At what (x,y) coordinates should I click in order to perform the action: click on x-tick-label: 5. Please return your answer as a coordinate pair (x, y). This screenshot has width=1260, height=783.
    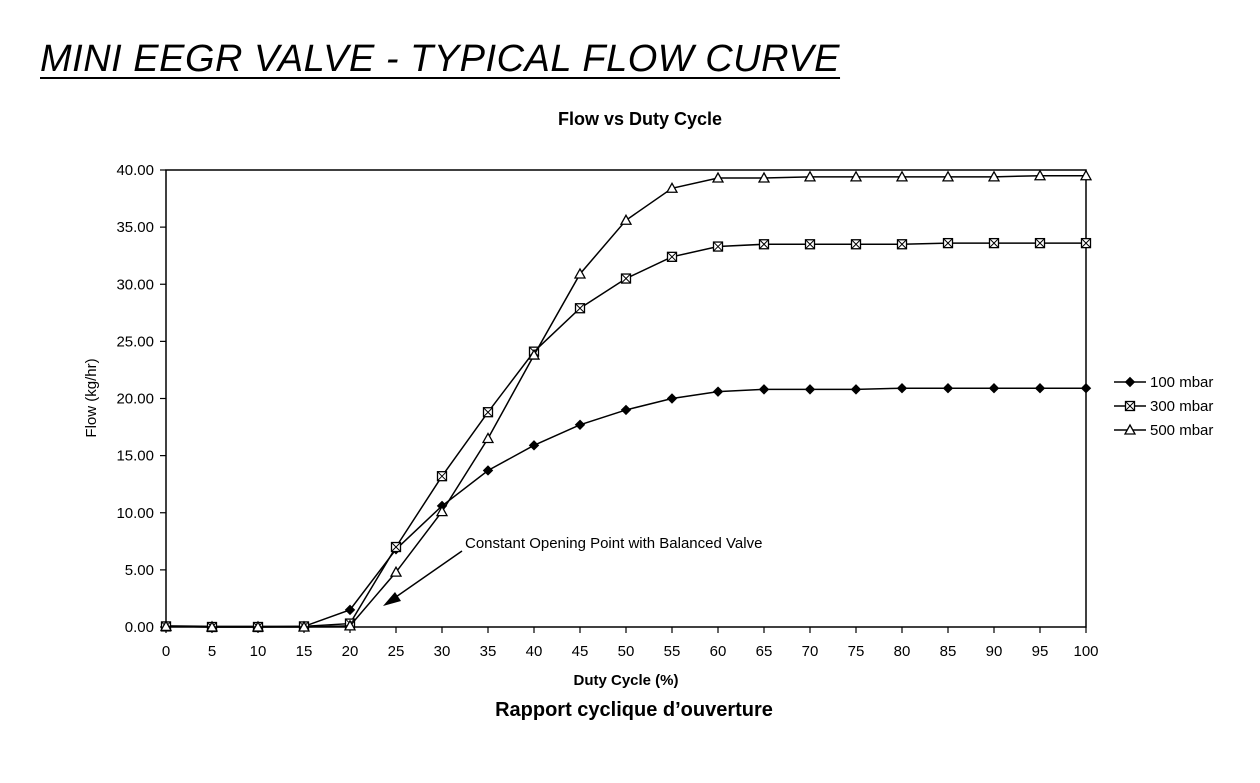
    Looking at the image, I should click on (212, 651).